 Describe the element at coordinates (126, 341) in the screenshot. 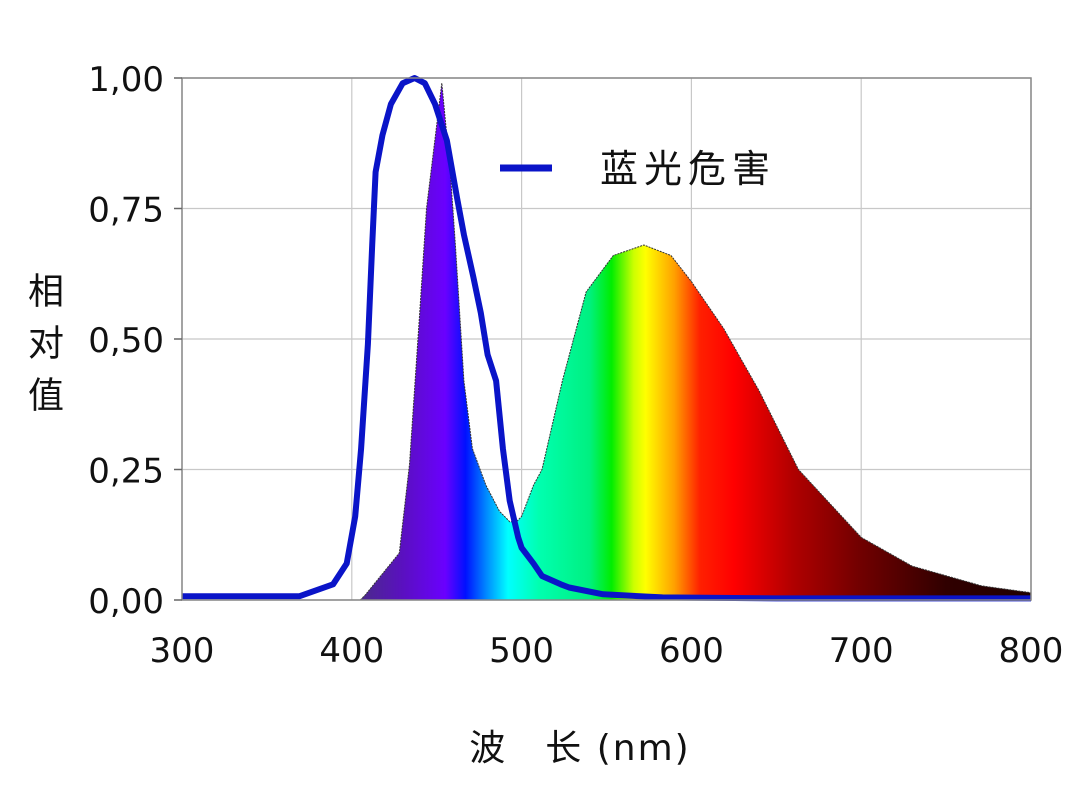

I see `y-tick-label: 0,50` at that location.